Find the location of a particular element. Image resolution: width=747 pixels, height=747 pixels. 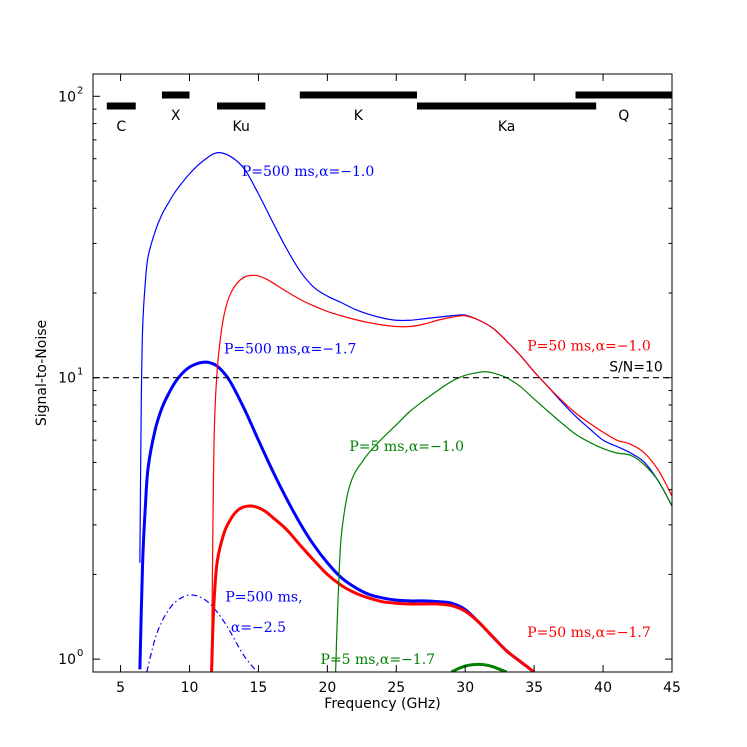

band-labels: C X Ku K Ka Q is located at coordinates (372, 121).